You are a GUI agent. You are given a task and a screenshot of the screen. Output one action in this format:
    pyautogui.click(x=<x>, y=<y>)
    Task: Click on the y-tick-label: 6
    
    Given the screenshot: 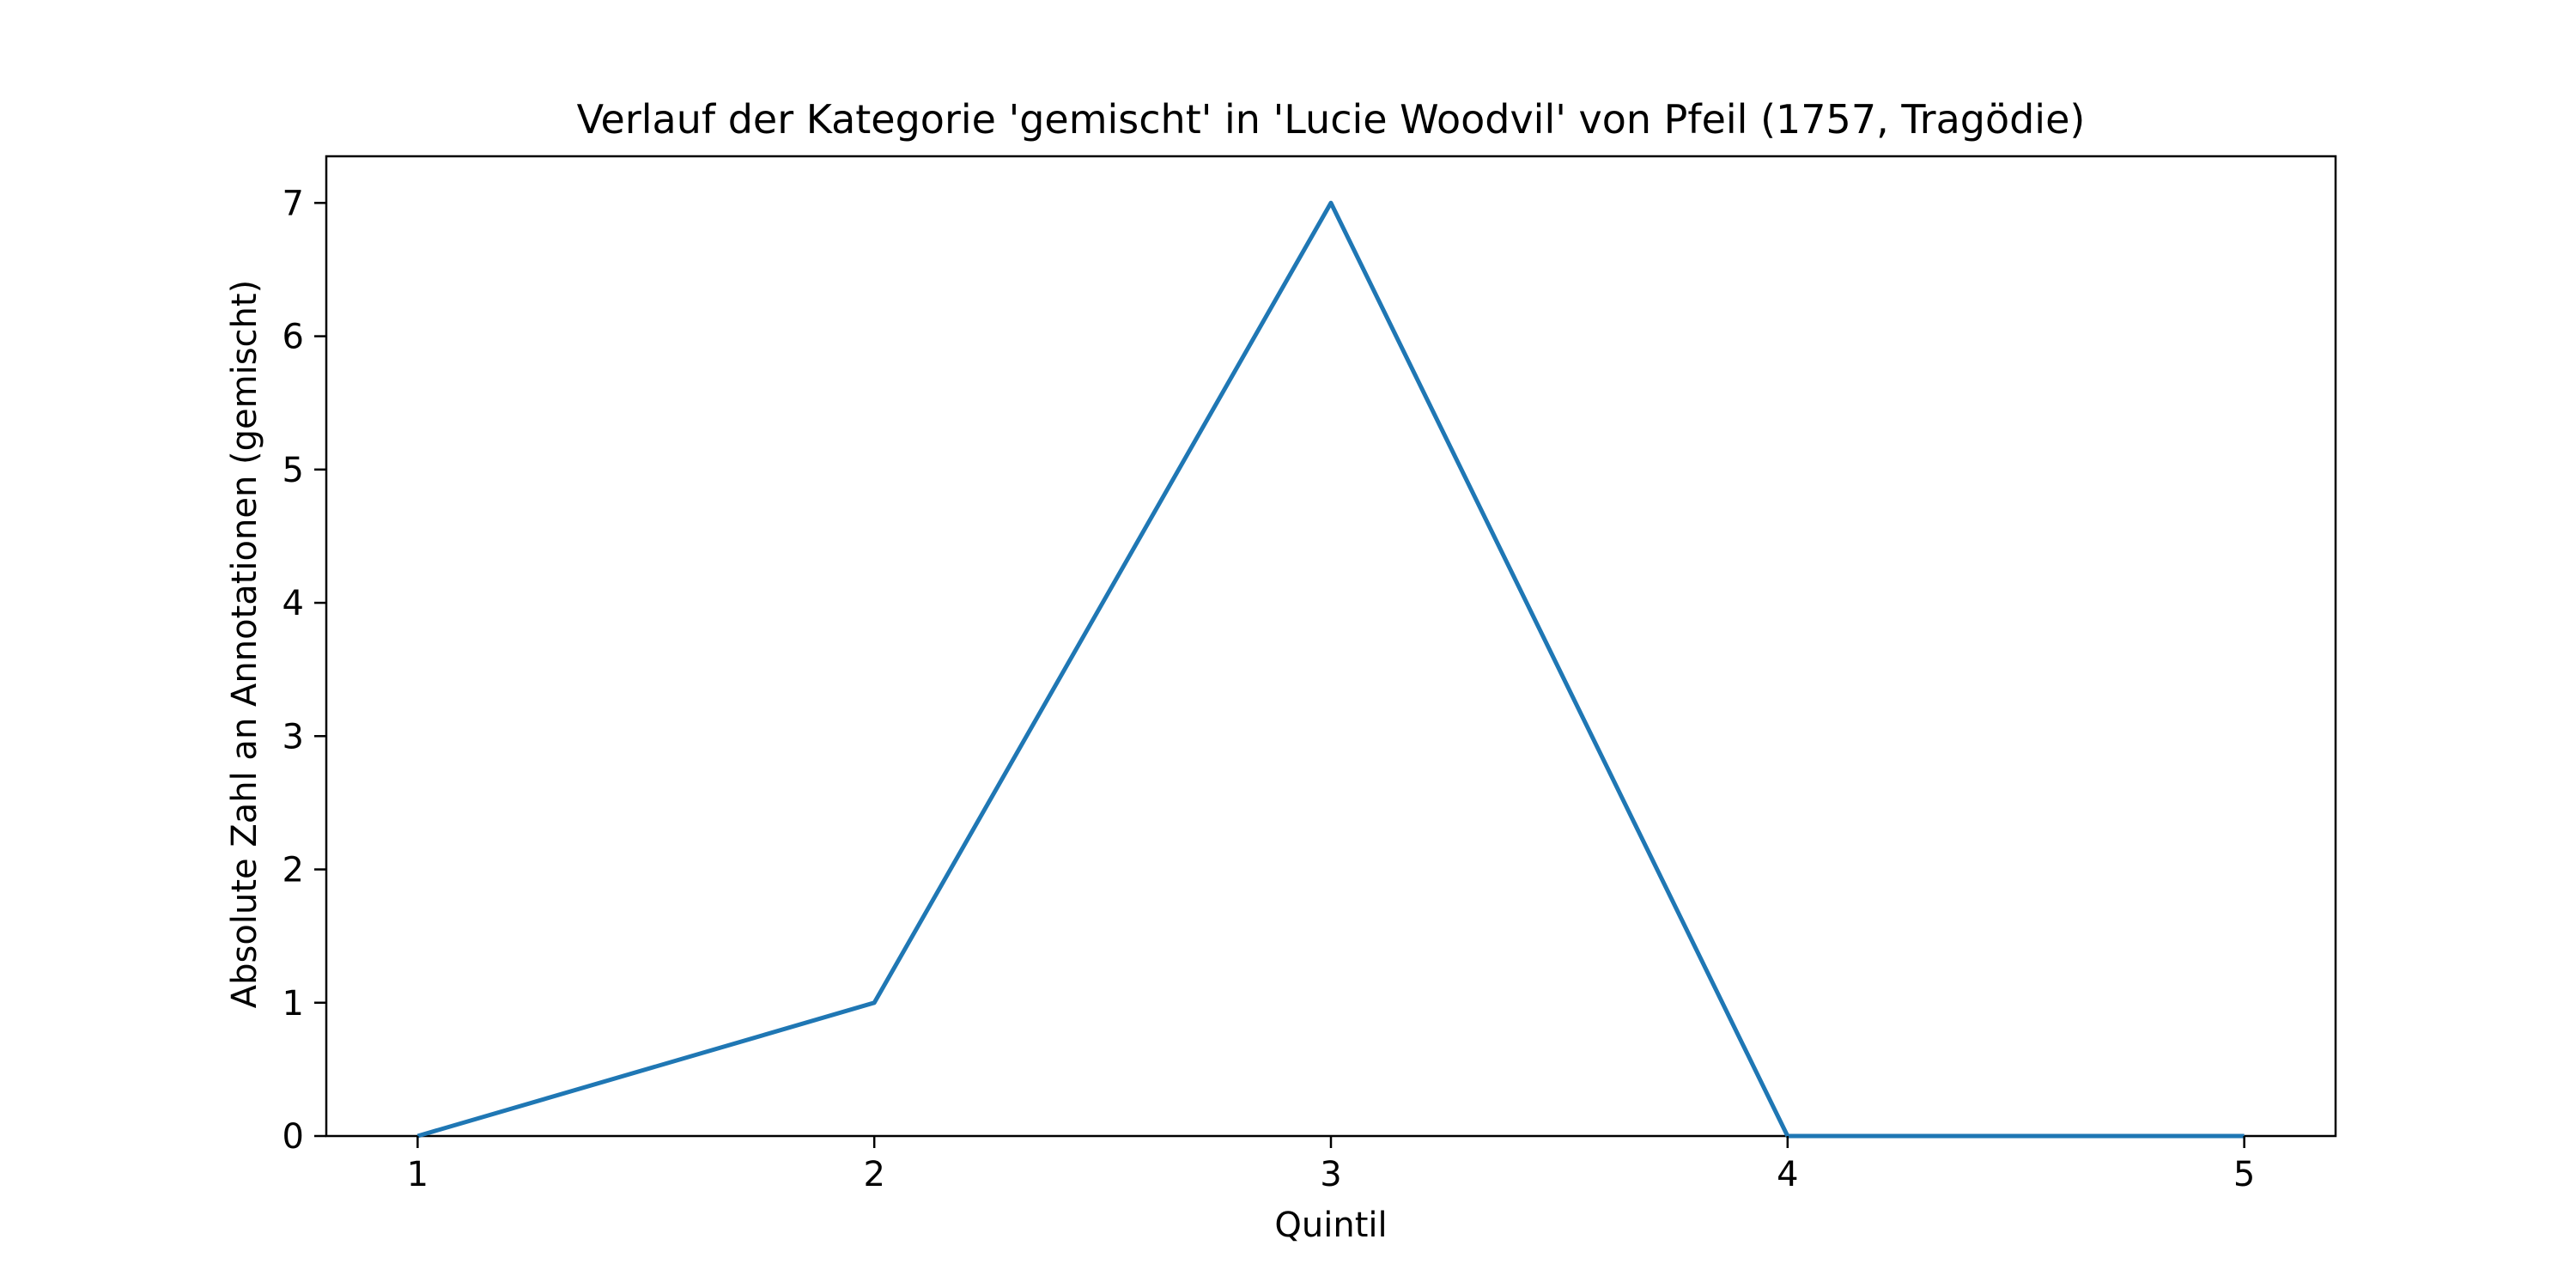 What is the action you would take?
    pyautogui.click(x=293, y=337)
    